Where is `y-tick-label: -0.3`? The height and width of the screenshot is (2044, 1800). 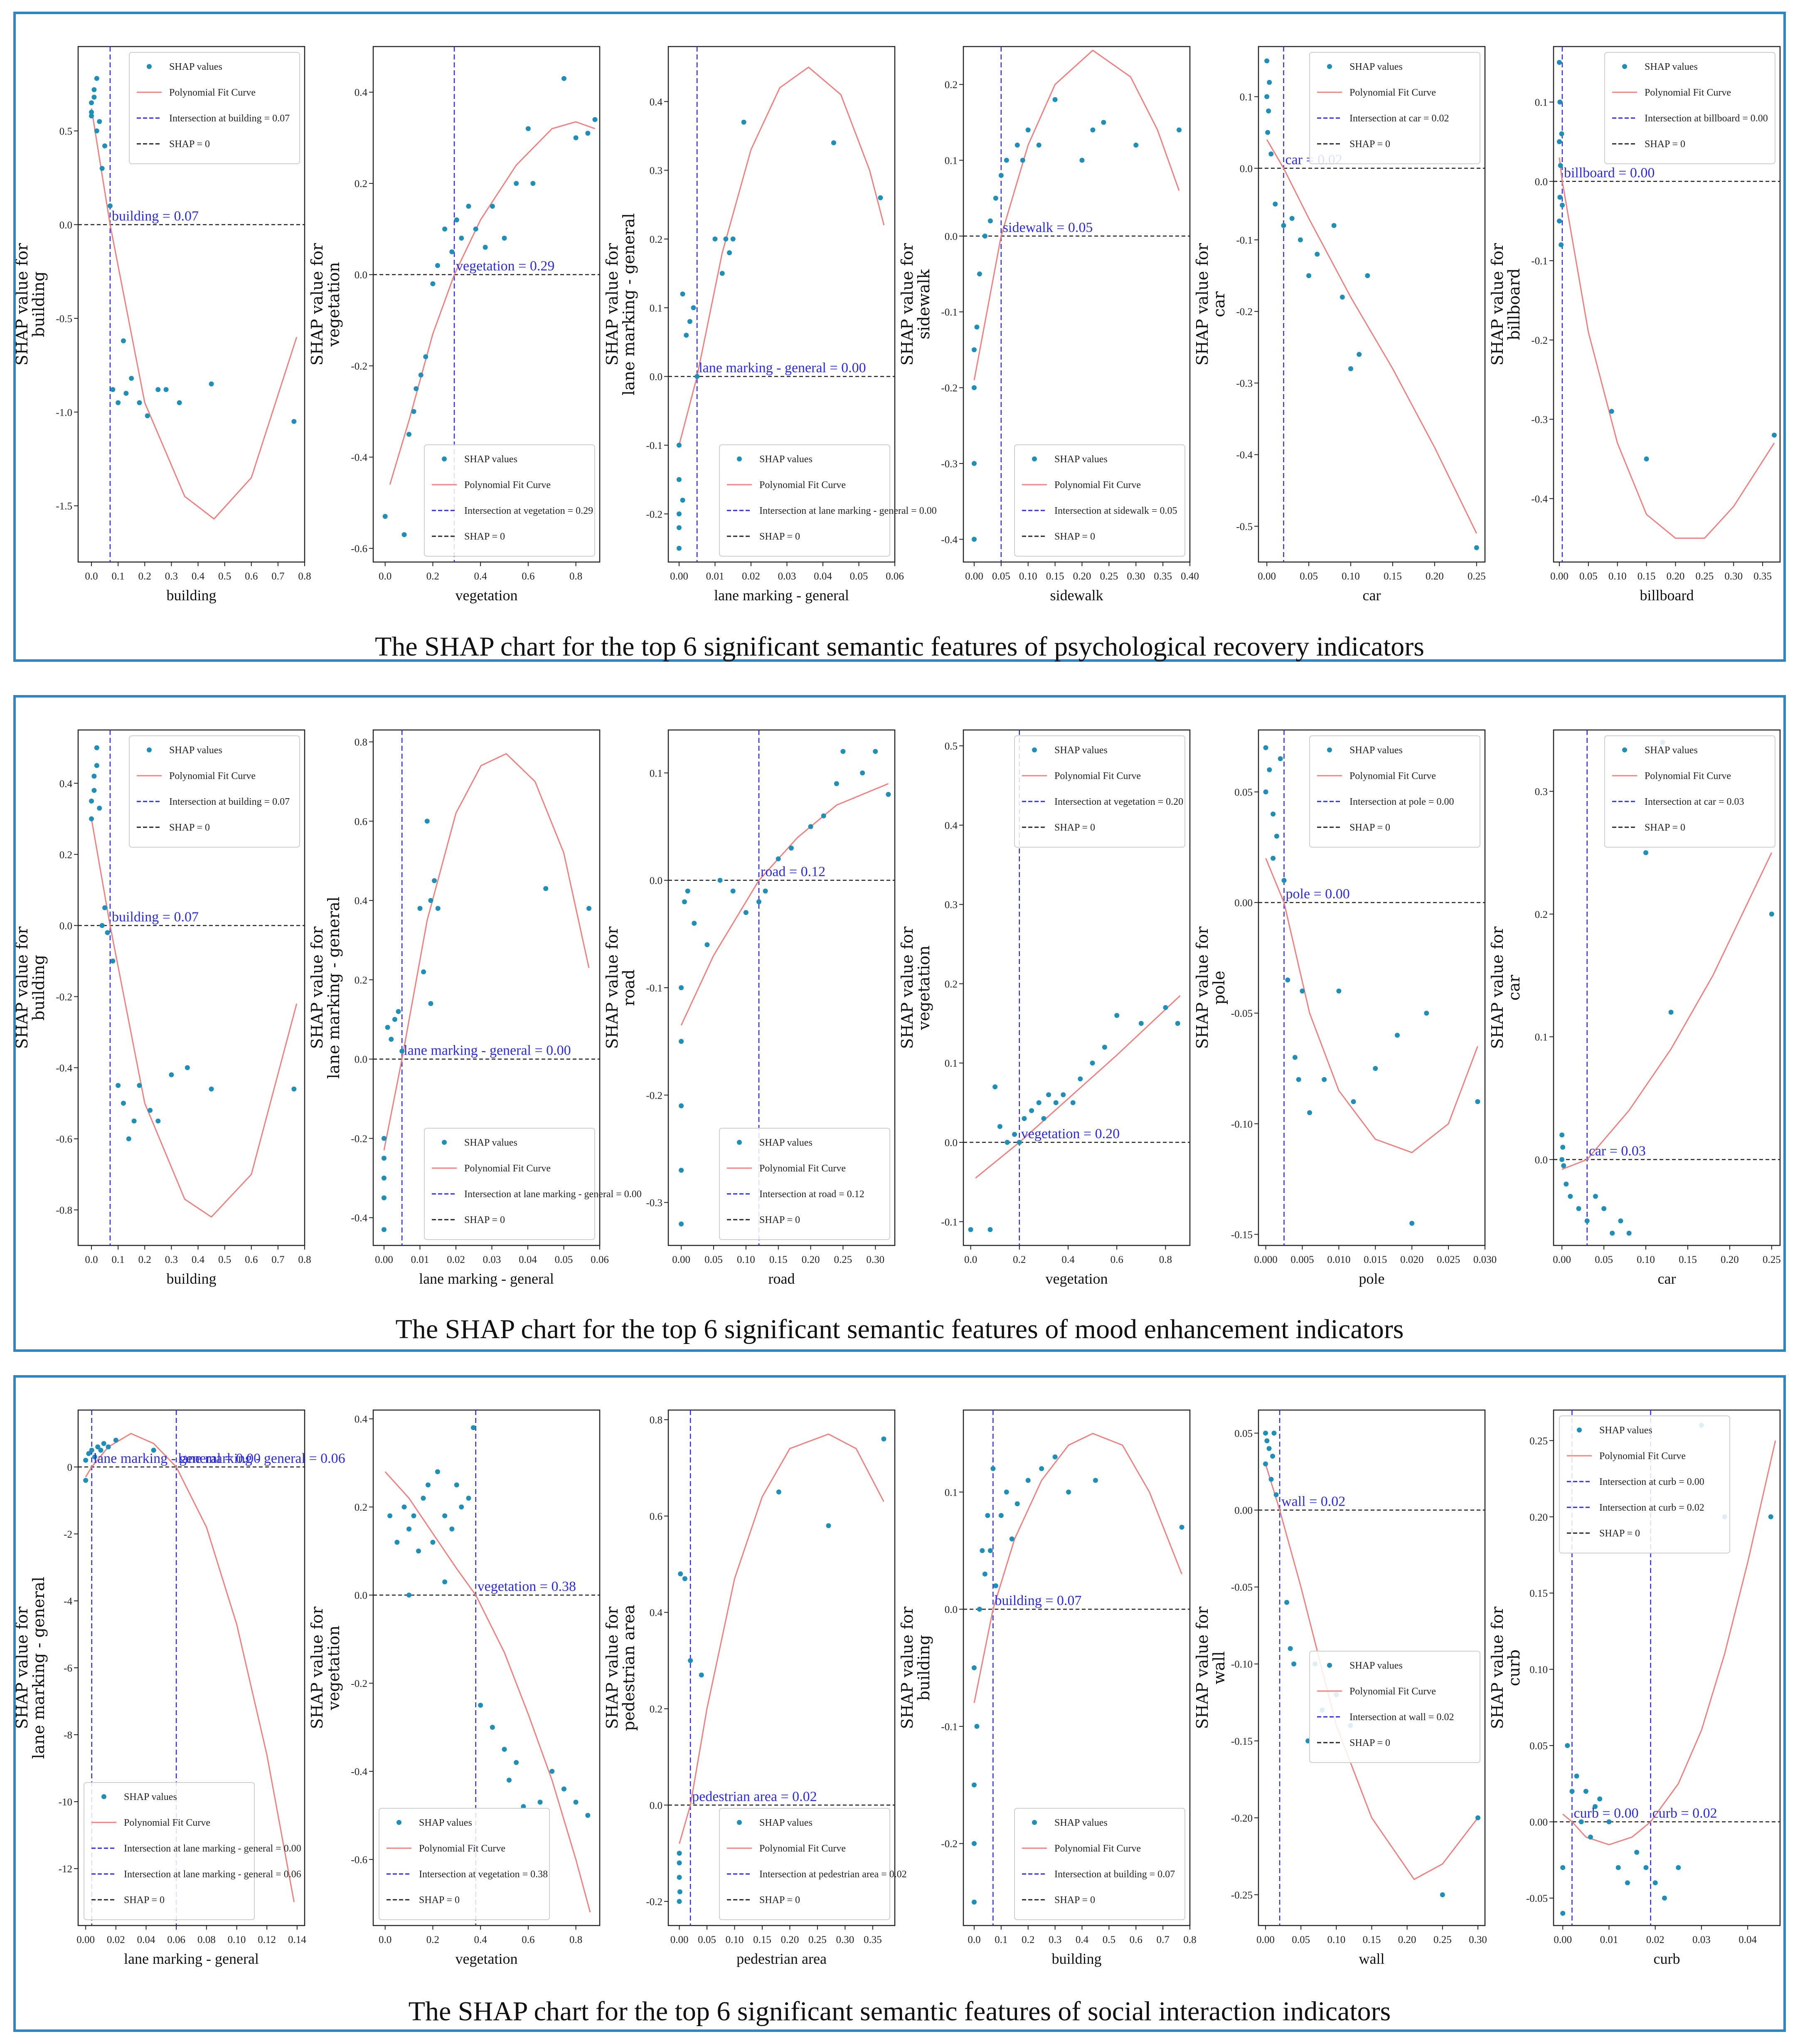 y-tick-label: -0.3 is located at coordinates (654, 1203).